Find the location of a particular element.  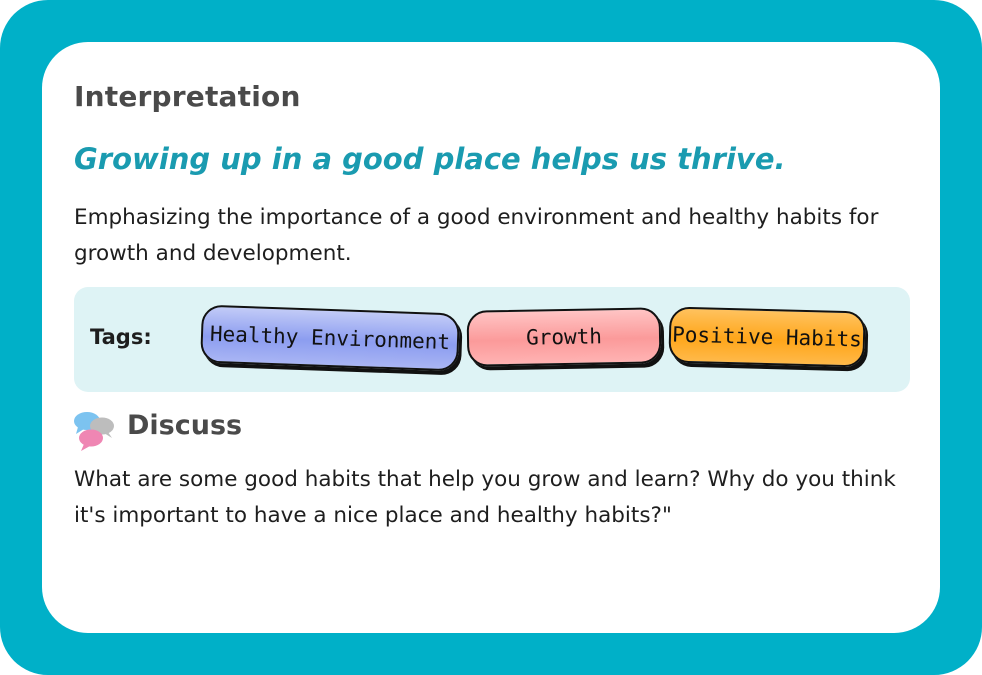

discuss-title: Discuss is located at coordinates (185, 425).